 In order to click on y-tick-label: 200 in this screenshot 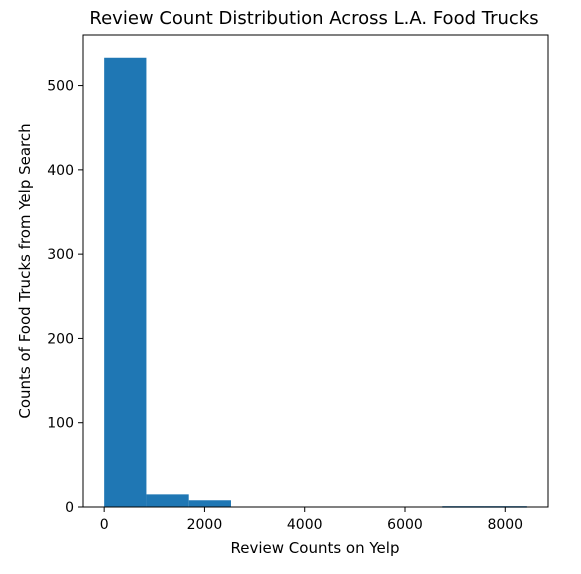, I will do `click(60, 339)`.